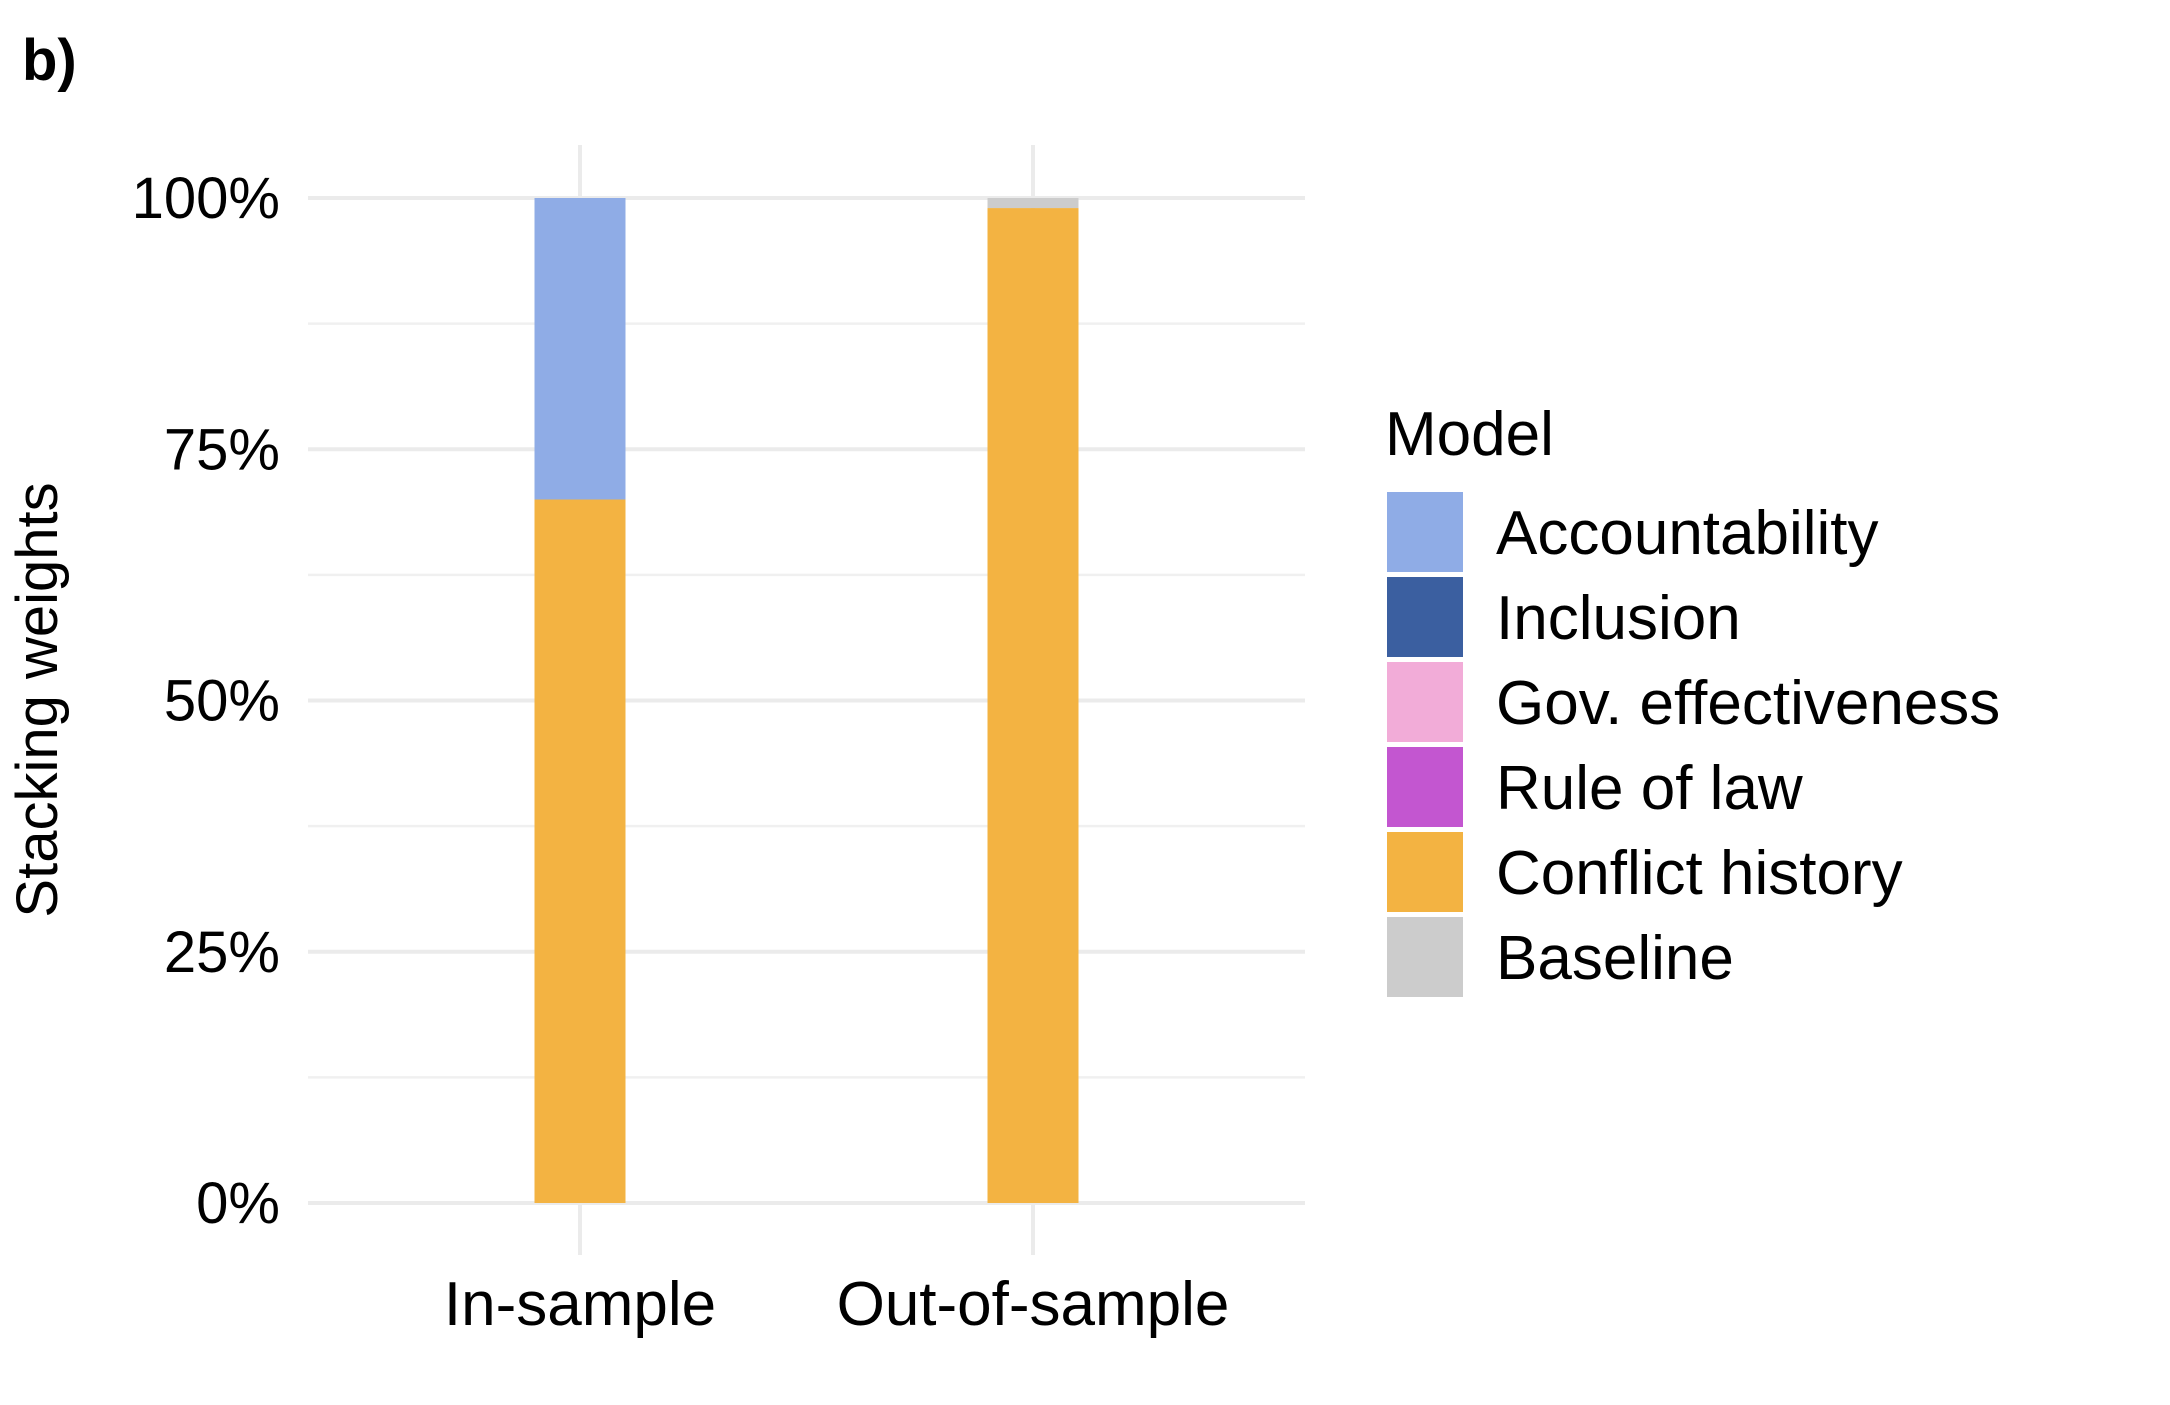 Image resolution: width=2170 pixels, height=1405 pixels. I want to click on bar-segment-baseline, so click(1033, 203).